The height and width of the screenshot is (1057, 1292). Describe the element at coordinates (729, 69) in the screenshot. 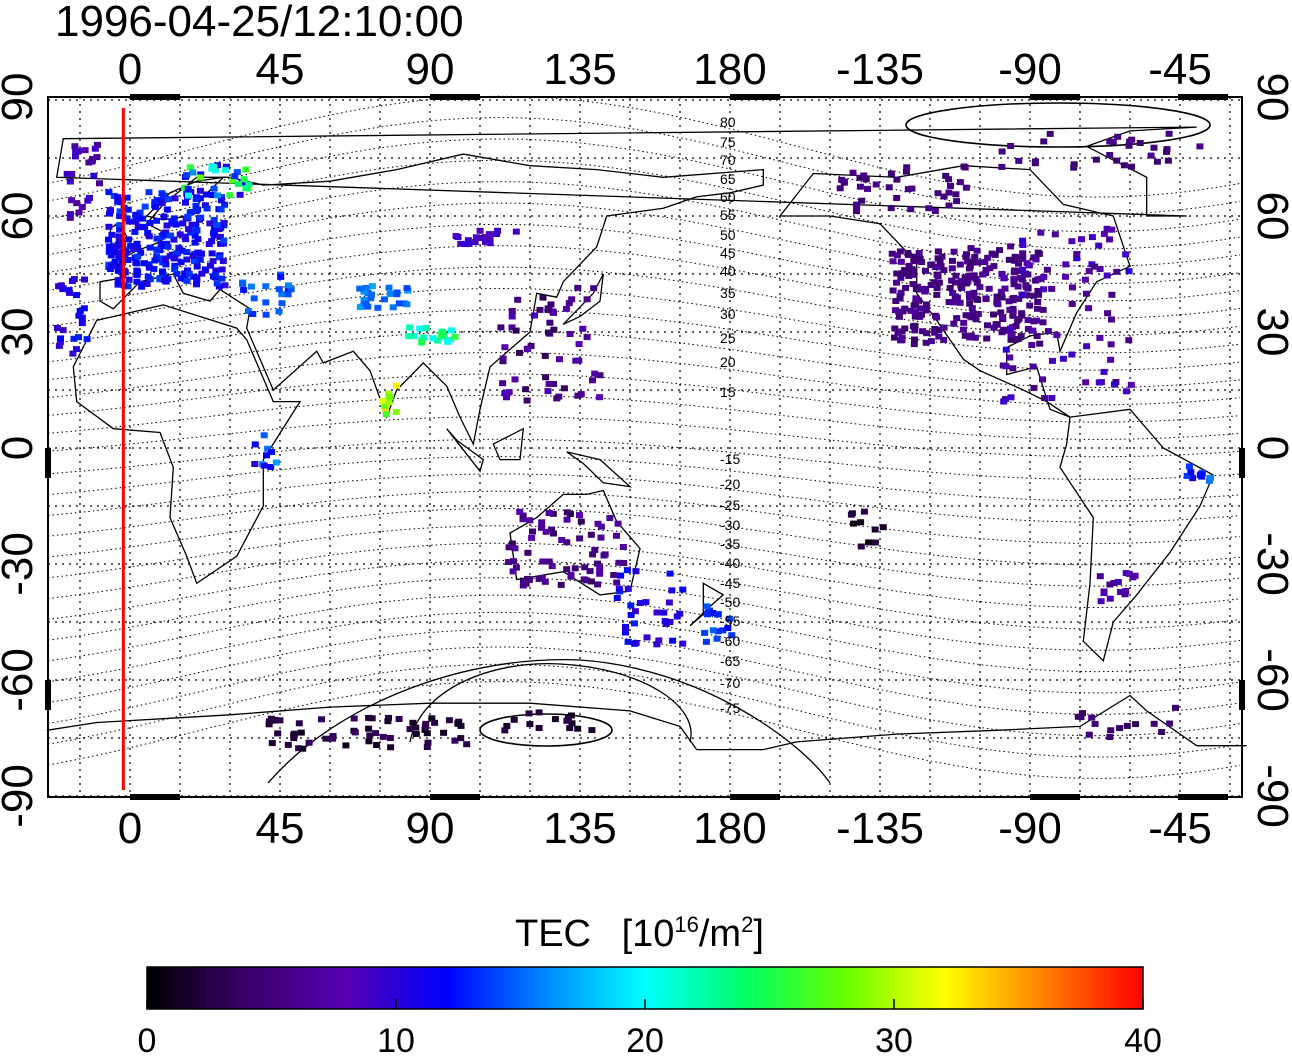

I see `top-lon-tick-label: 180` at that location.